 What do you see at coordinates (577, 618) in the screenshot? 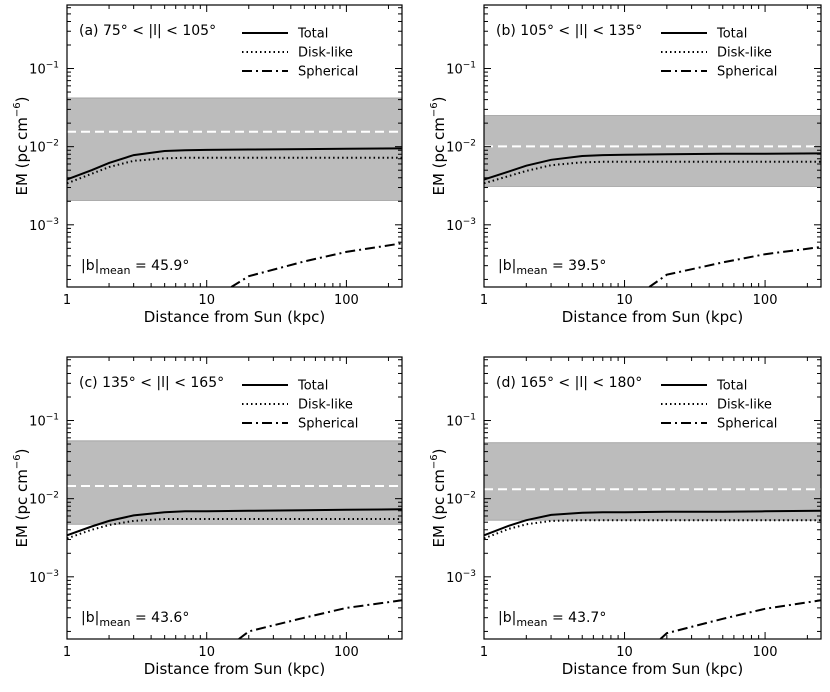
I see `b-mean-value: = 43.7°` at bounding box center [577, 618].